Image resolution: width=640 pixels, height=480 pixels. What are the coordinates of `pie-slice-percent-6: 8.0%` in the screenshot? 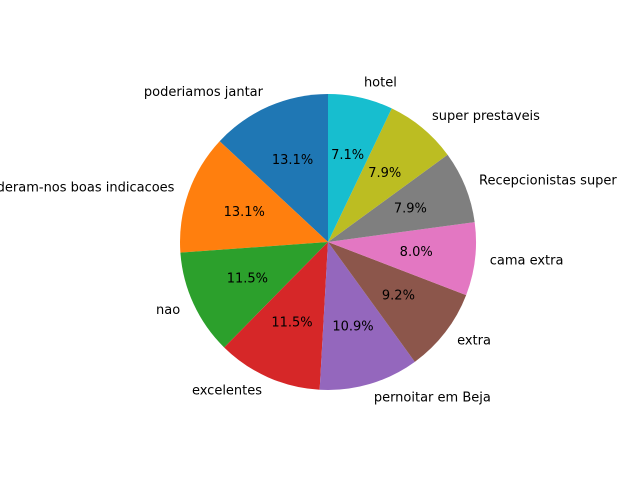 It's located at (416, 252).